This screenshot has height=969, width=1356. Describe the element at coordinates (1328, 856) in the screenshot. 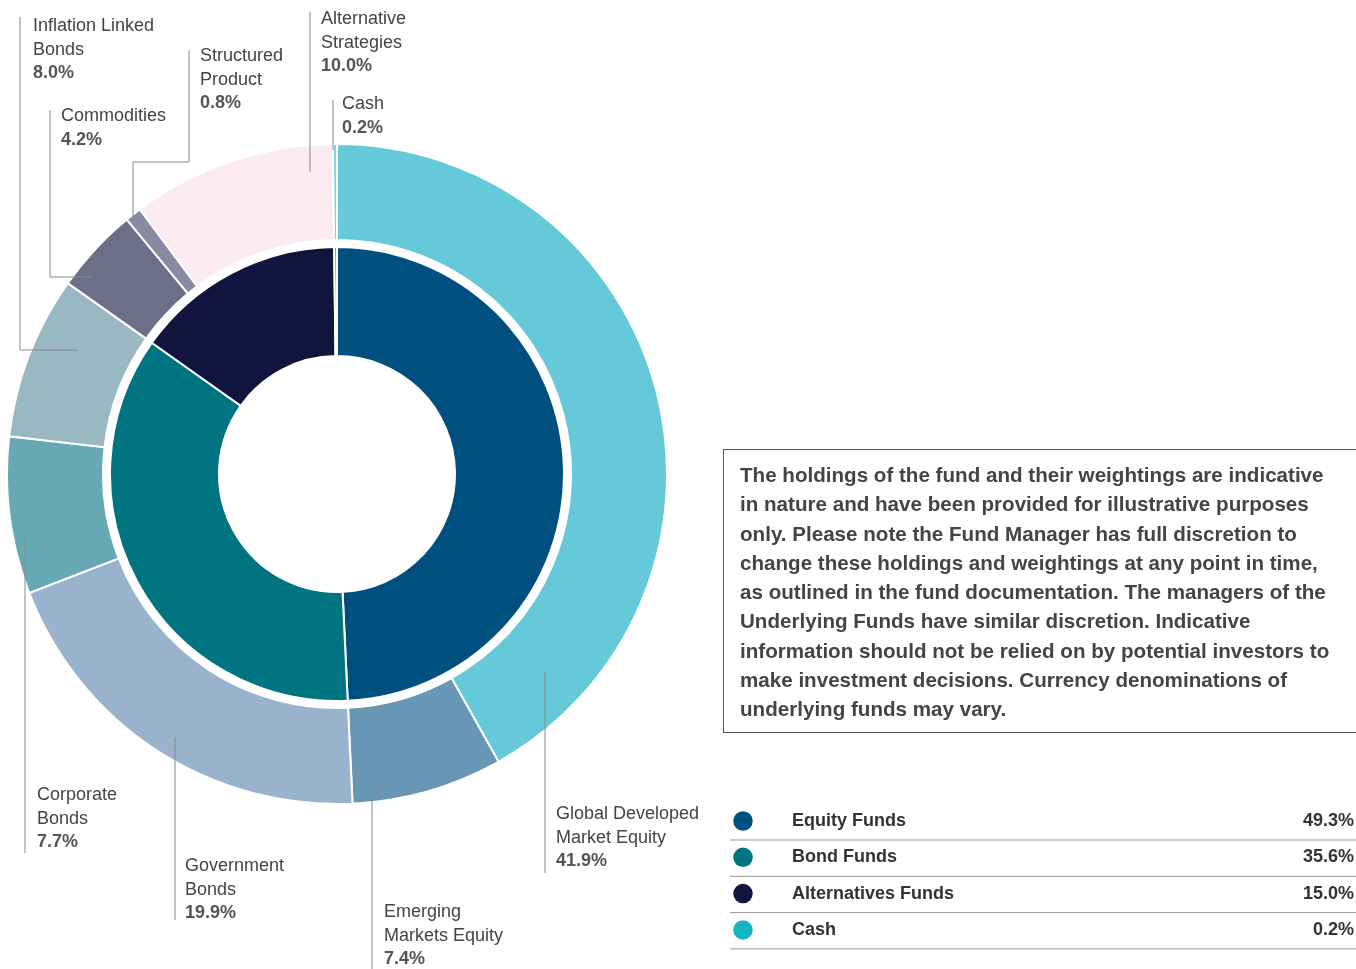

I see `data-label: 35.6%` at that location.